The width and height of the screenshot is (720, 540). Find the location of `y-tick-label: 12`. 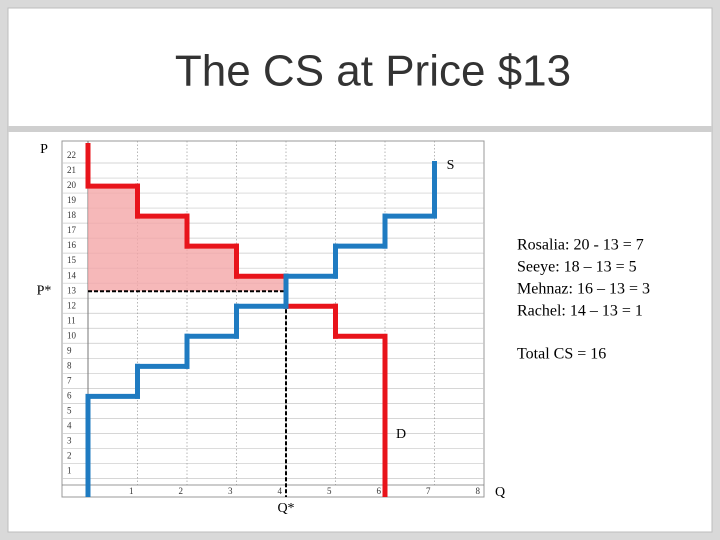

y-tick-label: 12 is located at coordinates (71, 305).